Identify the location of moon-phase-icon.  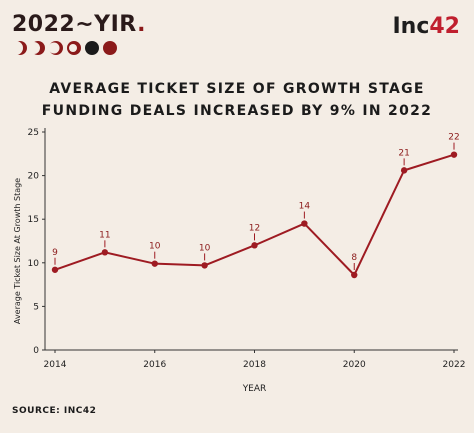
(64, 48).